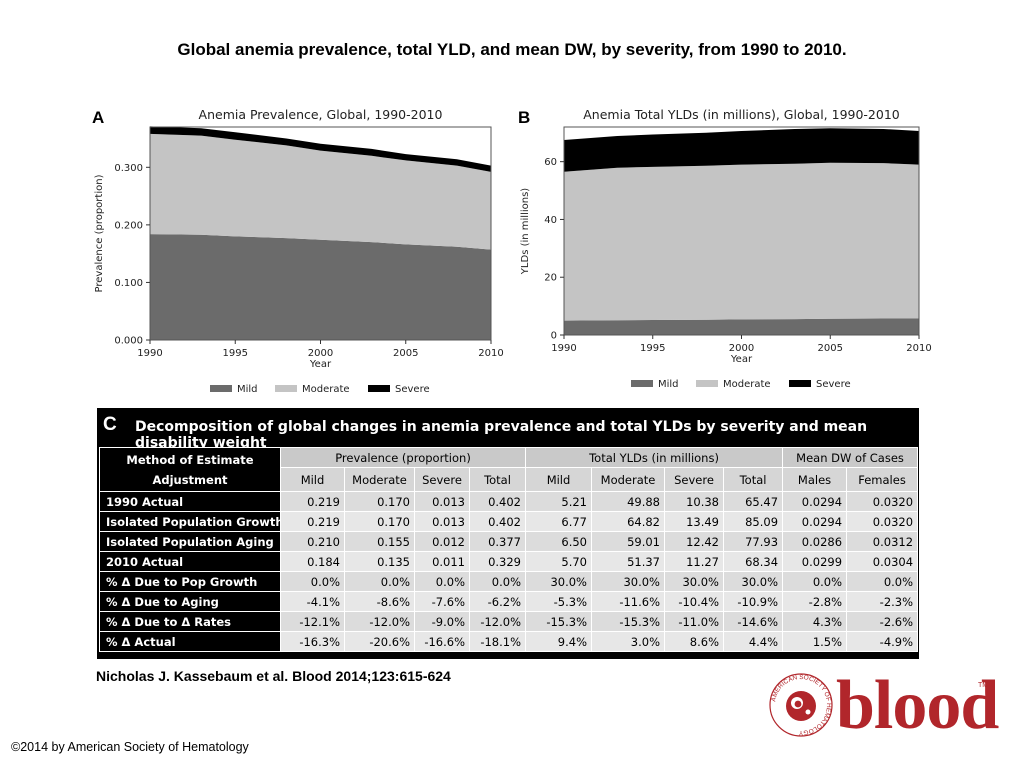  Describe the element at coordinates (917, 705) in the screenshot. I see `blood-wordmark-logo: blood` at that location.